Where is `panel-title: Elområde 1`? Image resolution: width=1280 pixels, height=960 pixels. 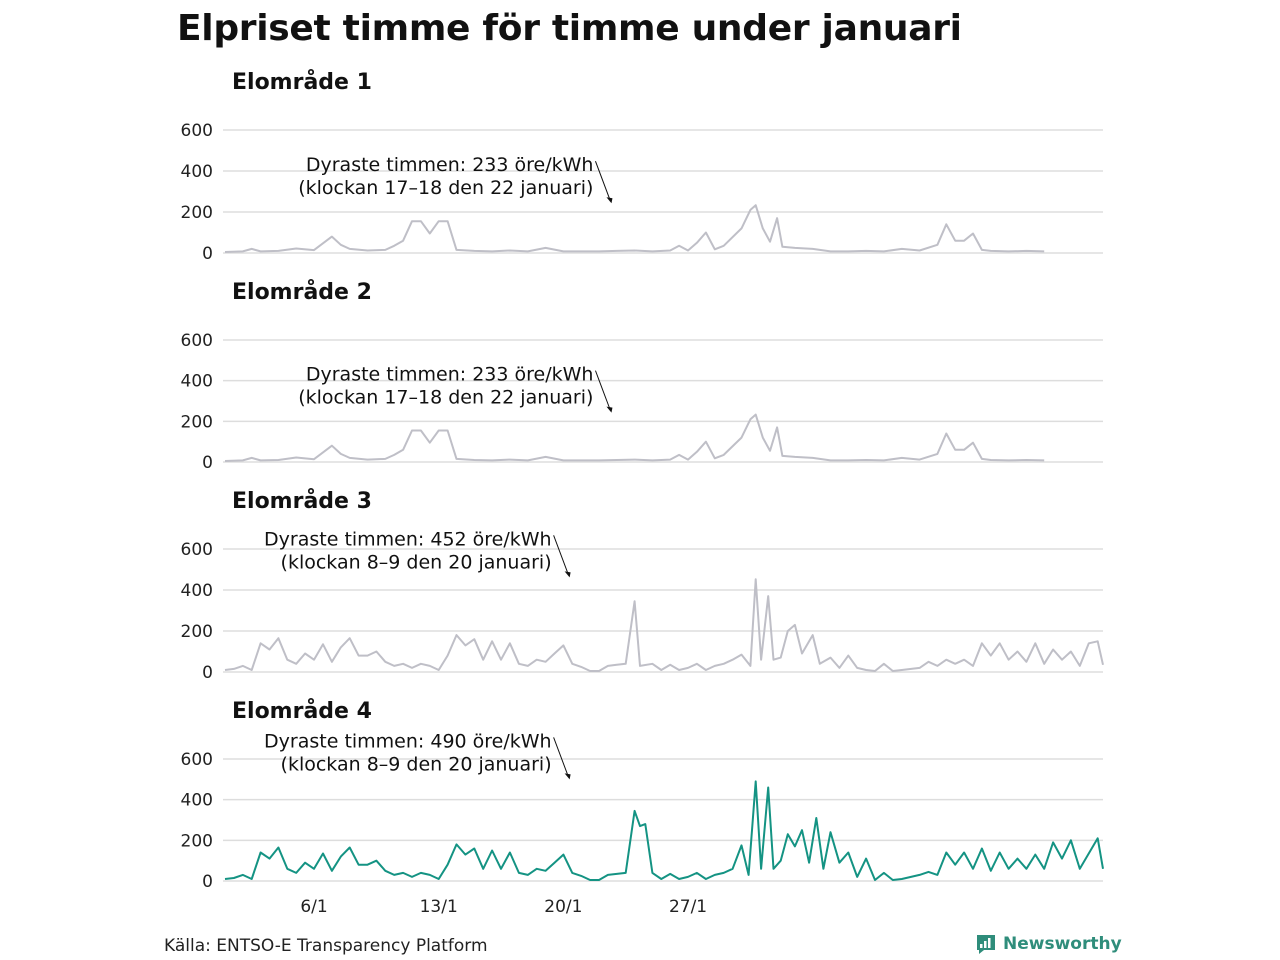 panel-title: Elområde 1 is located at coordinates (302, 82).